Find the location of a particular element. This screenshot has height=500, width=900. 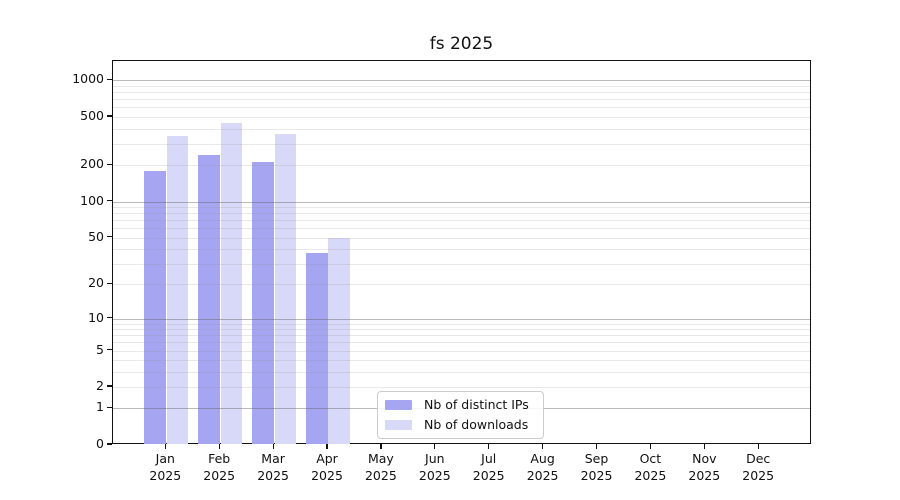

x-tick-label-aug: Aug 2025 is located at coordinates (542, 467).